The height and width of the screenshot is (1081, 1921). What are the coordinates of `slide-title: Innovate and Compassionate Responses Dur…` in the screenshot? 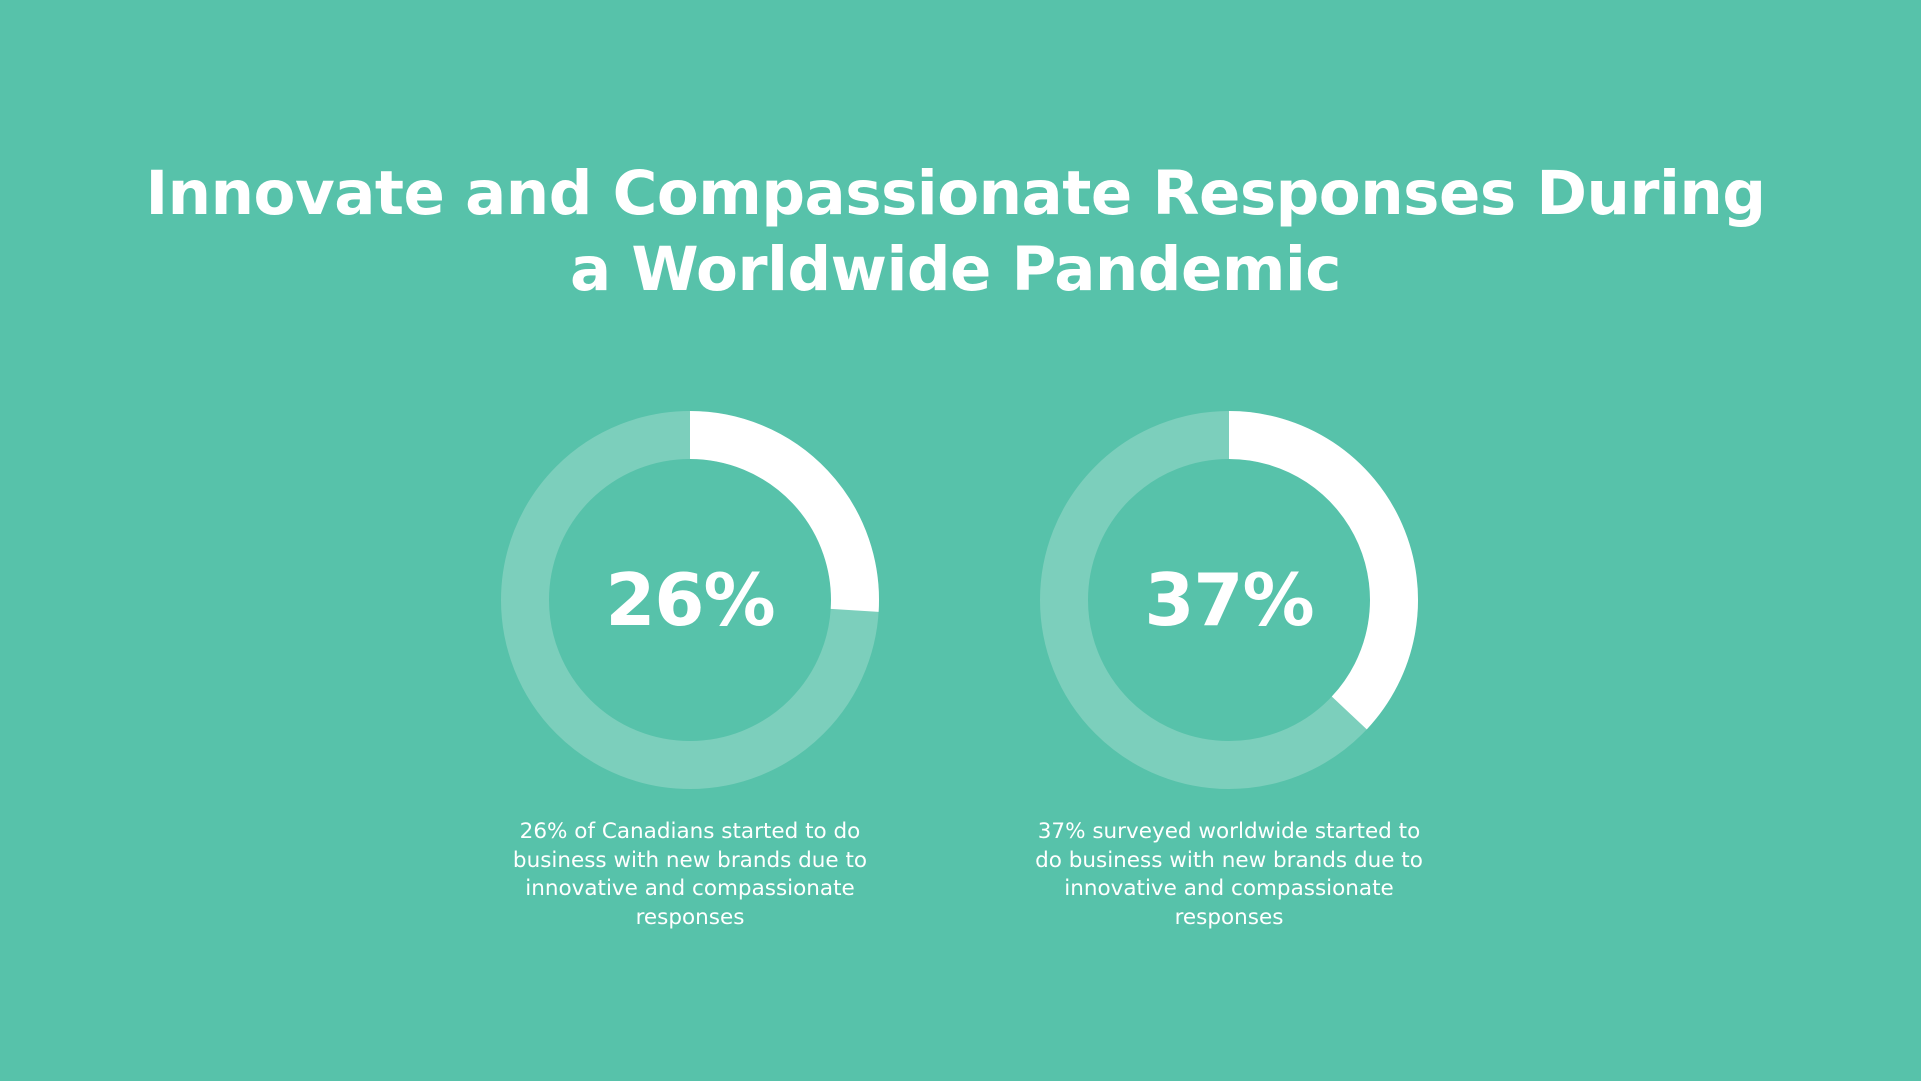 It's located at (955, 232).